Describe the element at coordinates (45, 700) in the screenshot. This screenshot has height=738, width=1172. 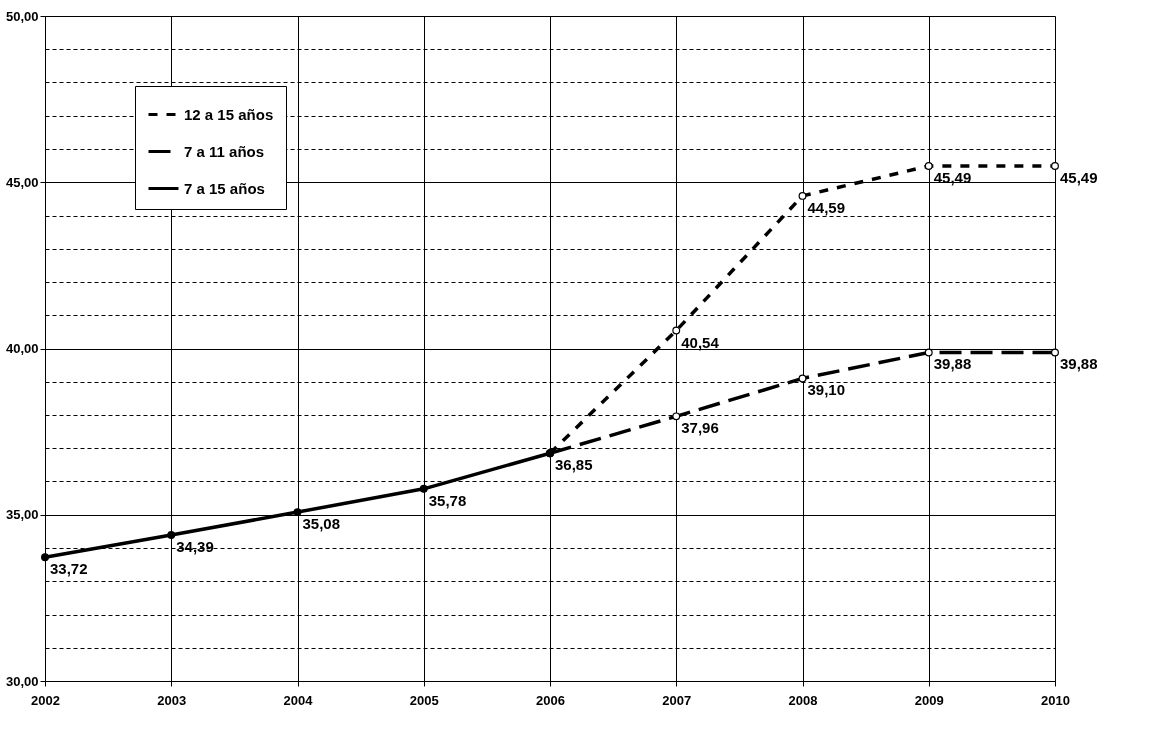
I see `x-tick-label: 2002` at that location.